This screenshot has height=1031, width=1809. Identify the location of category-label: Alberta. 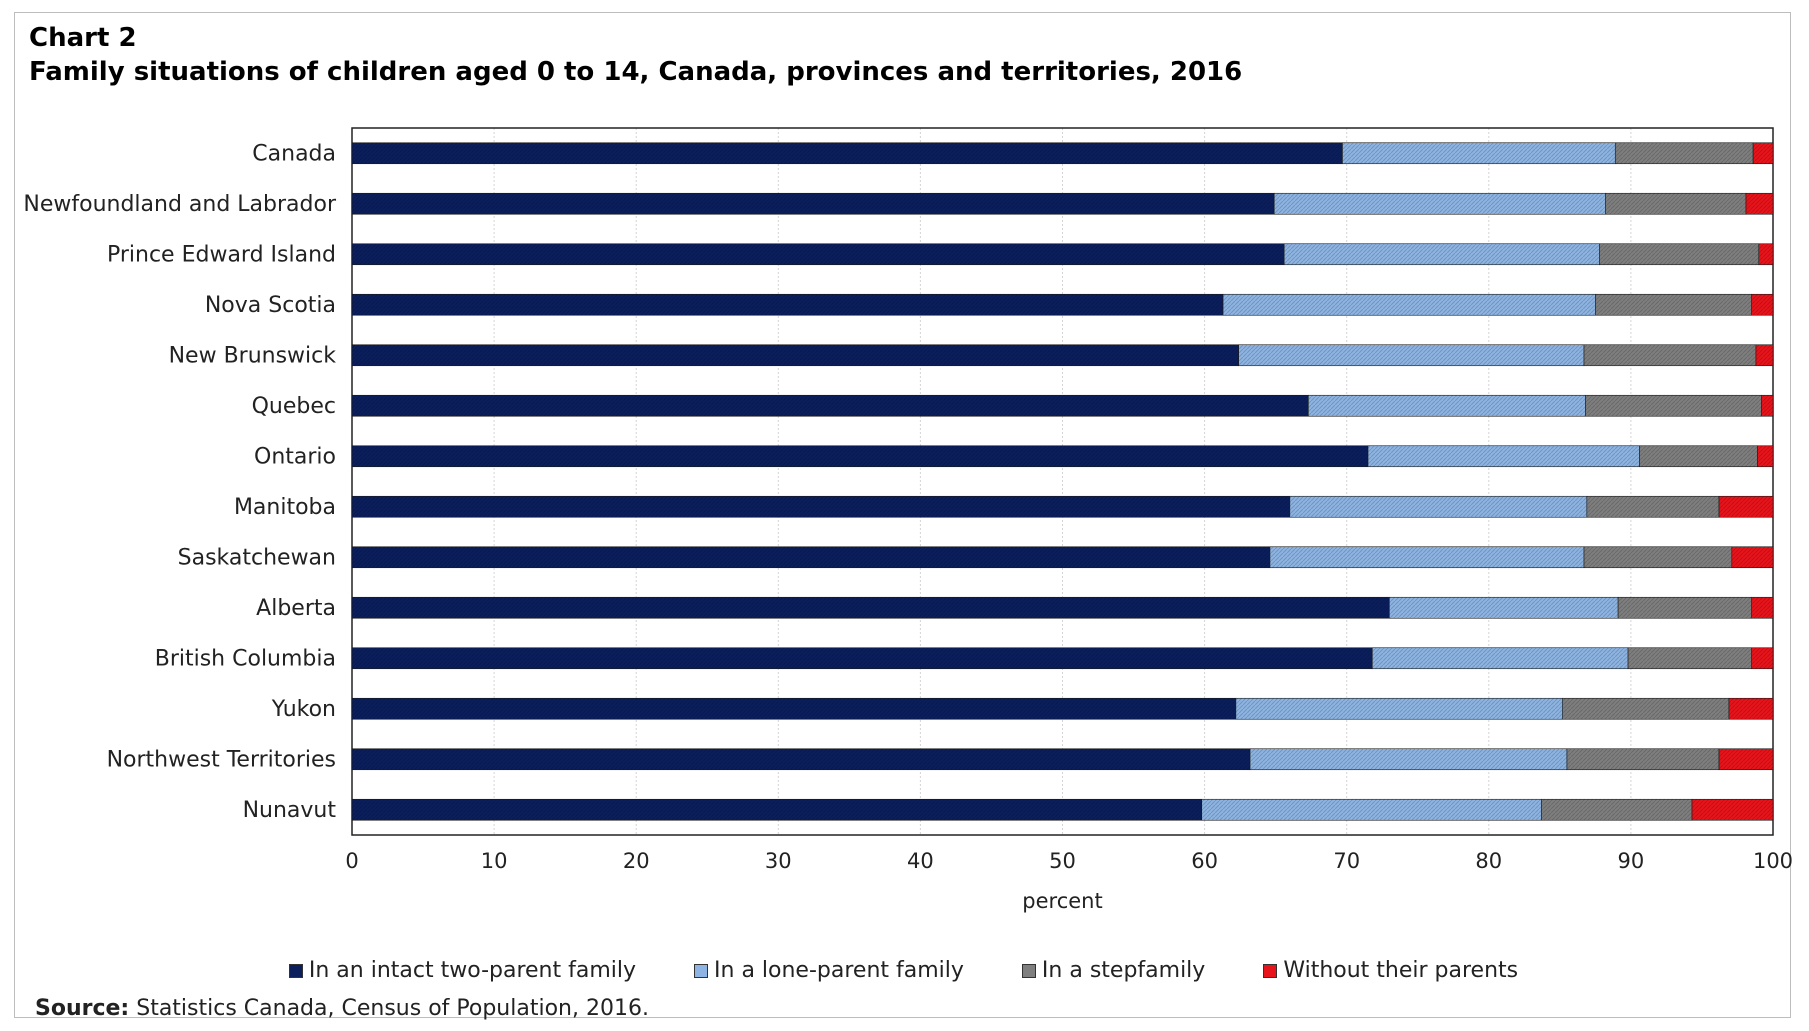
(296, 608).